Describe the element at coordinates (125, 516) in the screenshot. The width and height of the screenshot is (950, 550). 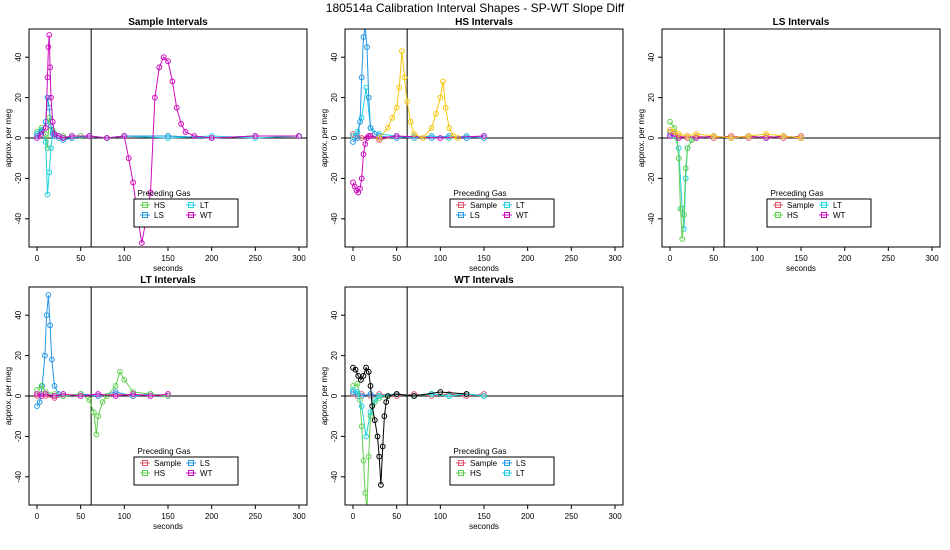
I see `x-tick-label: 100` at that location.